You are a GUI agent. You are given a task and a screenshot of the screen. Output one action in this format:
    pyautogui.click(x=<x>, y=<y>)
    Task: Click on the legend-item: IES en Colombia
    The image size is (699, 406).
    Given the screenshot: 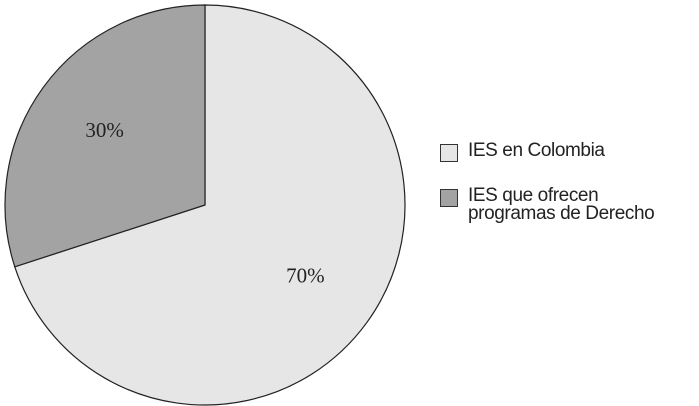 What is the action you would take?
    pyautogui.click(x=522, y=151)
    